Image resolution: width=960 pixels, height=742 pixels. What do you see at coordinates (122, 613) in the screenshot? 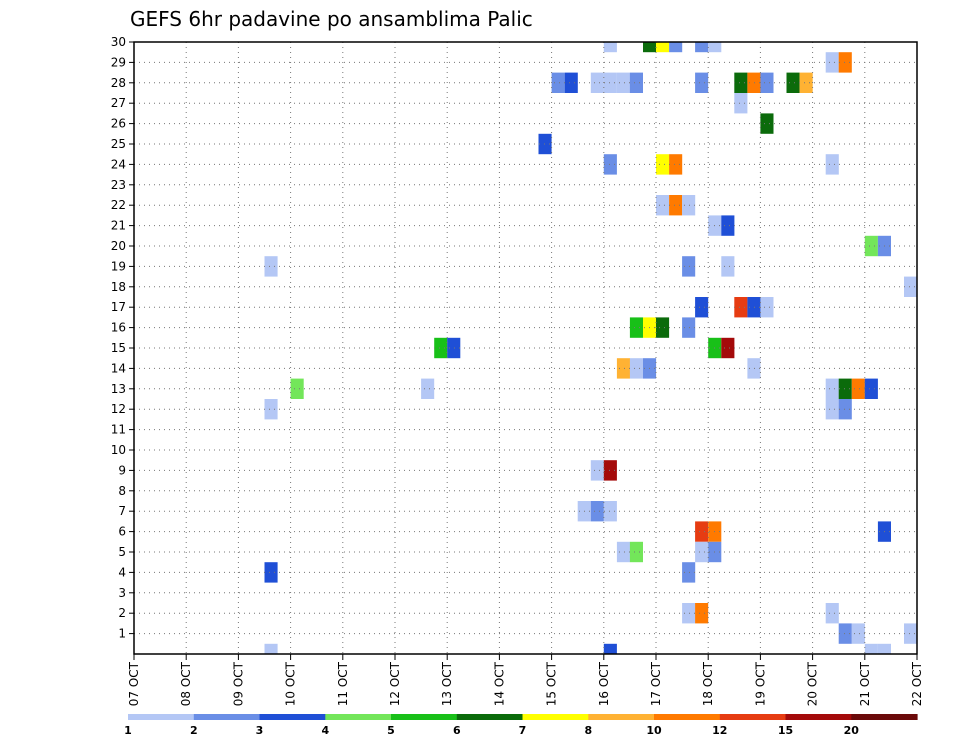
I see `y-tick-label: 2` at bounding box center [122, 613].